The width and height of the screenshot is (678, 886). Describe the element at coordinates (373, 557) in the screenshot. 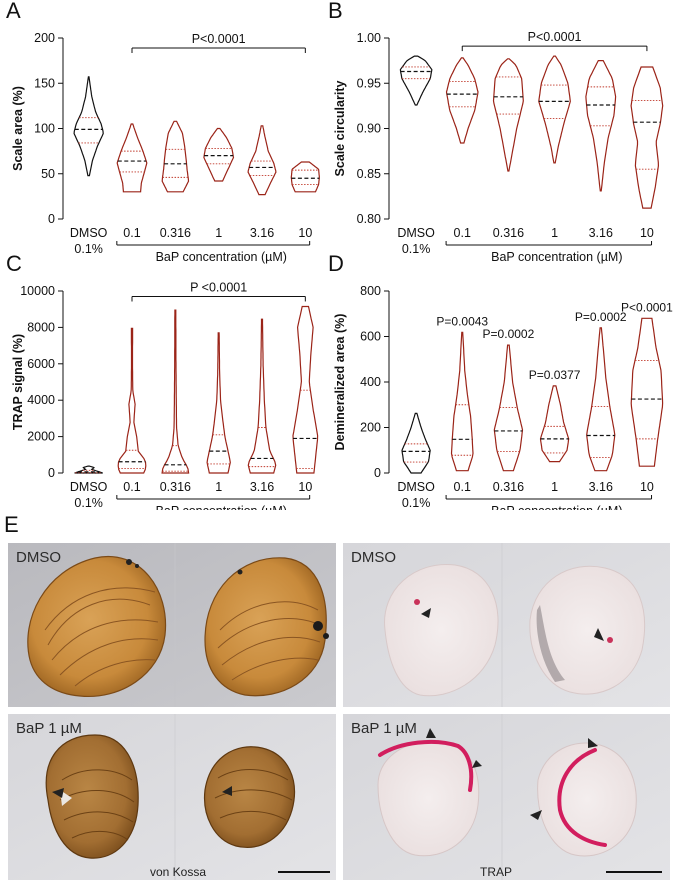

I see `label-dmso-trap: DMSO` at that location.